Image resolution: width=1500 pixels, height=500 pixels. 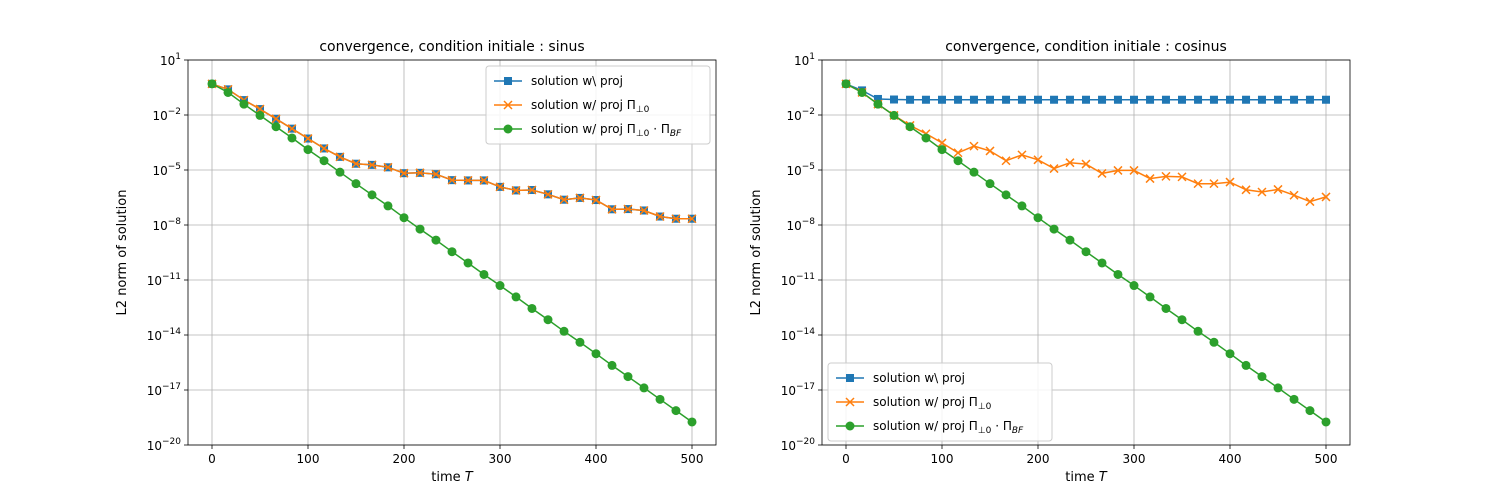 What do you see at coordinates (590, 106) in the screenshot?
I see `legend-label: solution w/ proj Π⊥0` at bounding box center [590, 106].